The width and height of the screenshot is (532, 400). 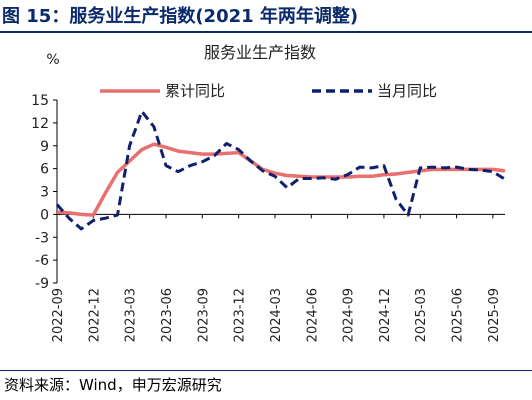 I want to click on x-tick-label: 2024-06, so click(x=312, y=315).